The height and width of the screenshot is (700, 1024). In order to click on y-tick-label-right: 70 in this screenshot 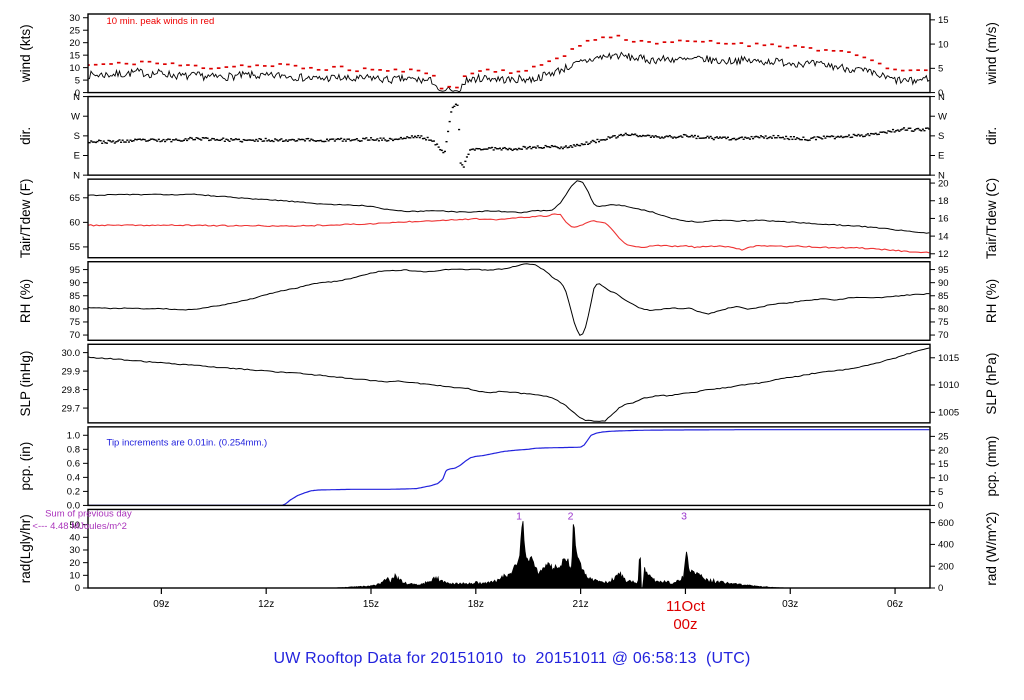, I will do `click(943, 335)`.